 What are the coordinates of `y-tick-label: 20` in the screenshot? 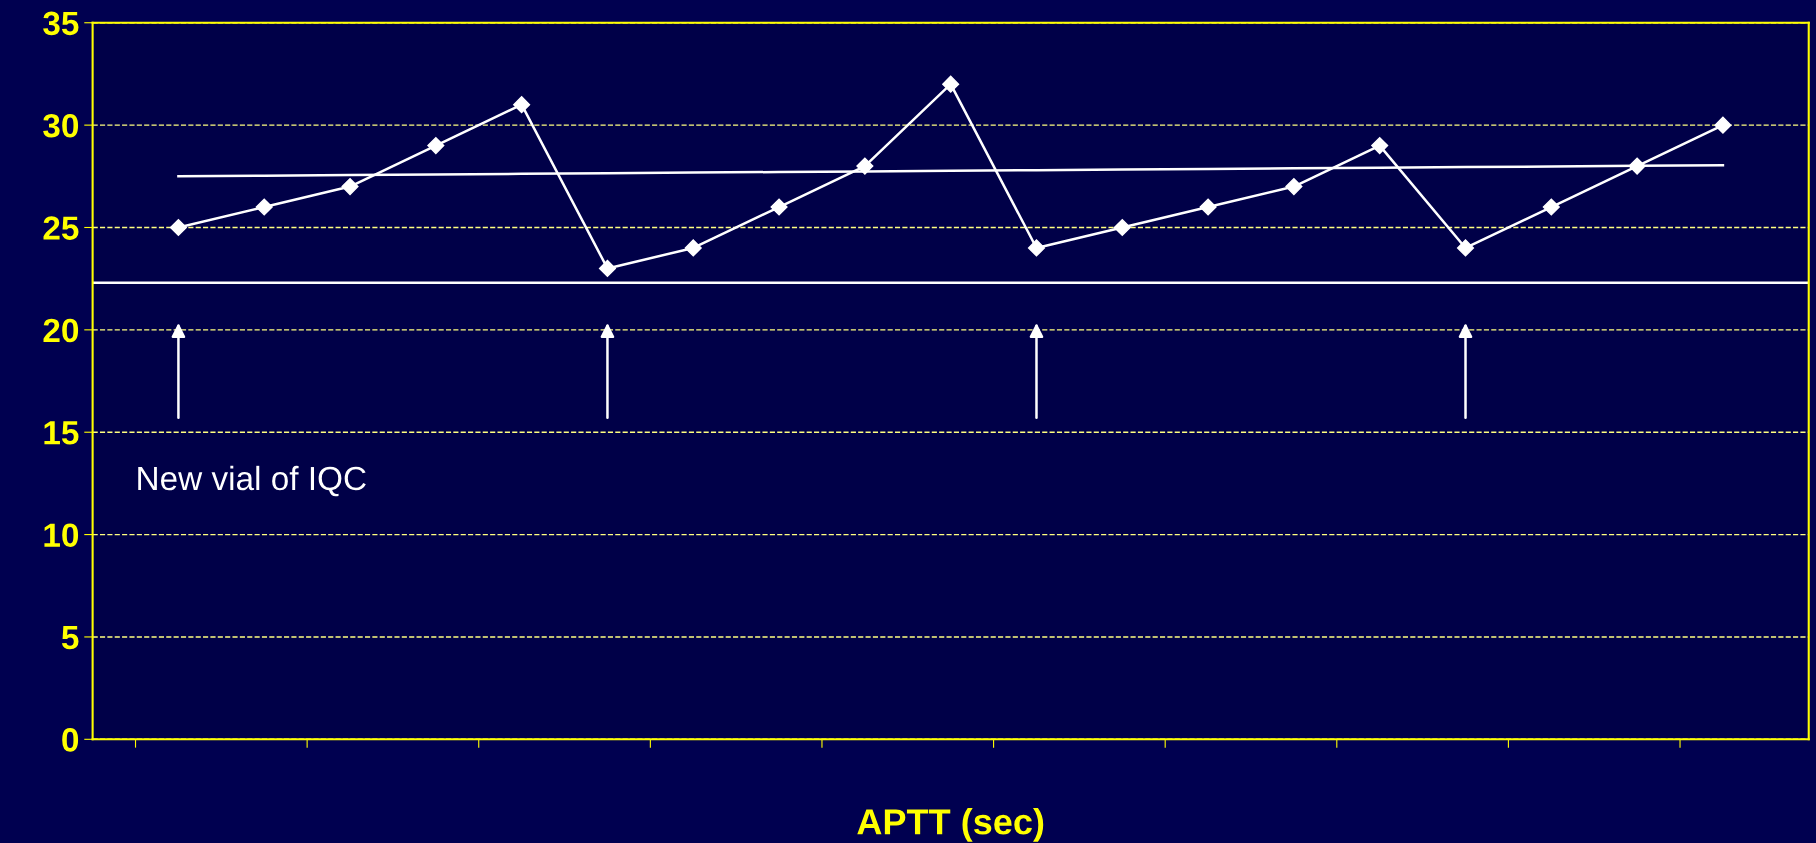 It's located at (61, 330).